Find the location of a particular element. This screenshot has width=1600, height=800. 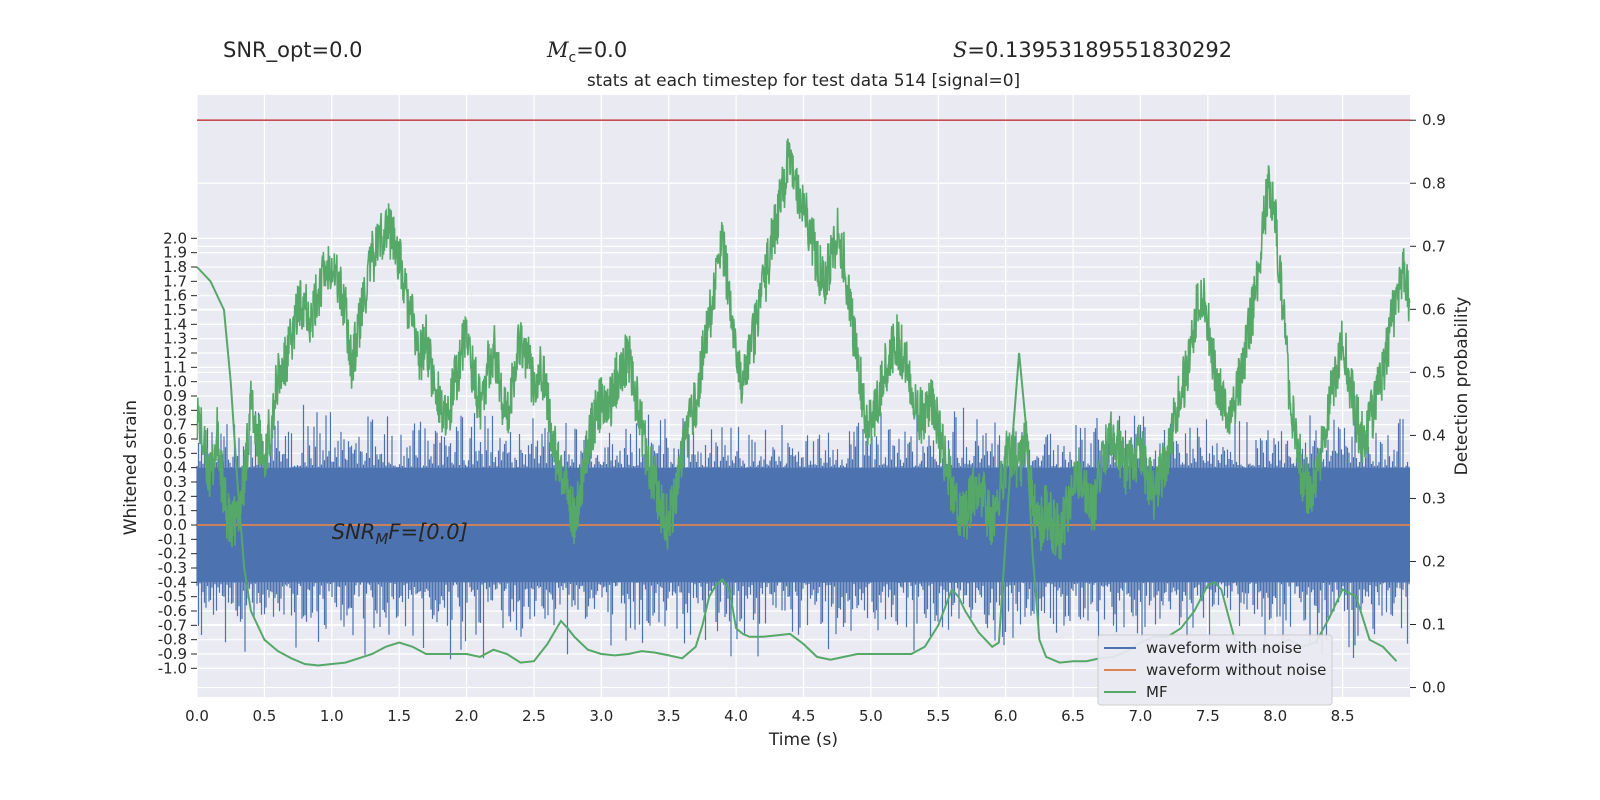

left-y-tick-label: 1.7 is located at coordinates (175, 281).